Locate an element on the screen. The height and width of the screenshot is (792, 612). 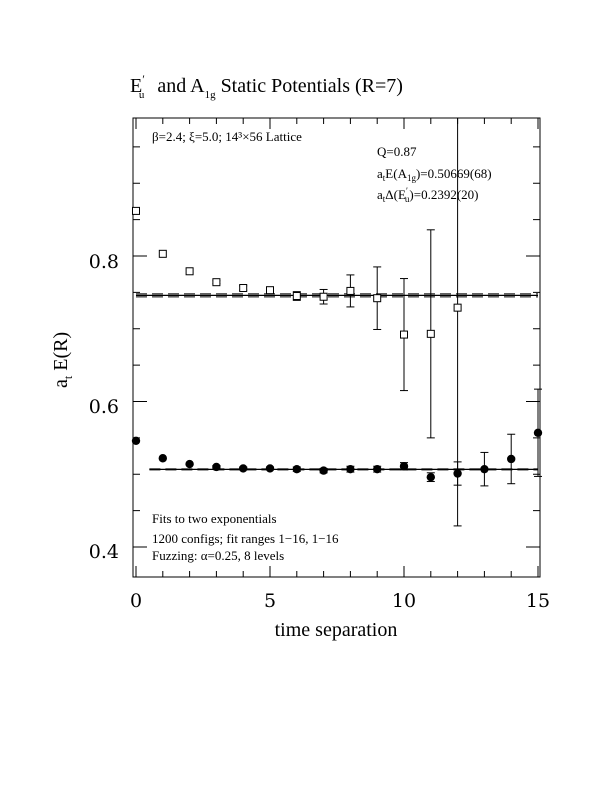
fit-q-value: Q=0.87 is located at coordinates (397, 151).